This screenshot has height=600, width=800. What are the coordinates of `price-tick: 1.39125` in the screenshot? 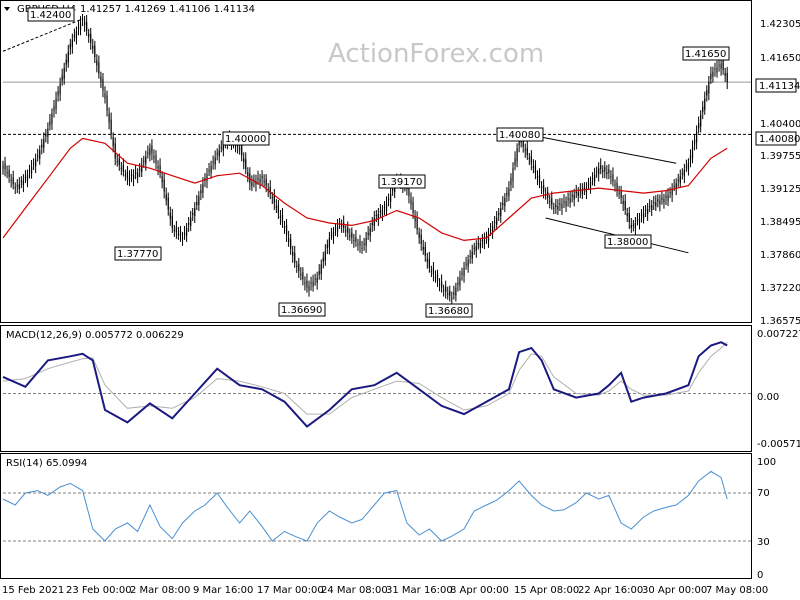 It's located at (780, 189).